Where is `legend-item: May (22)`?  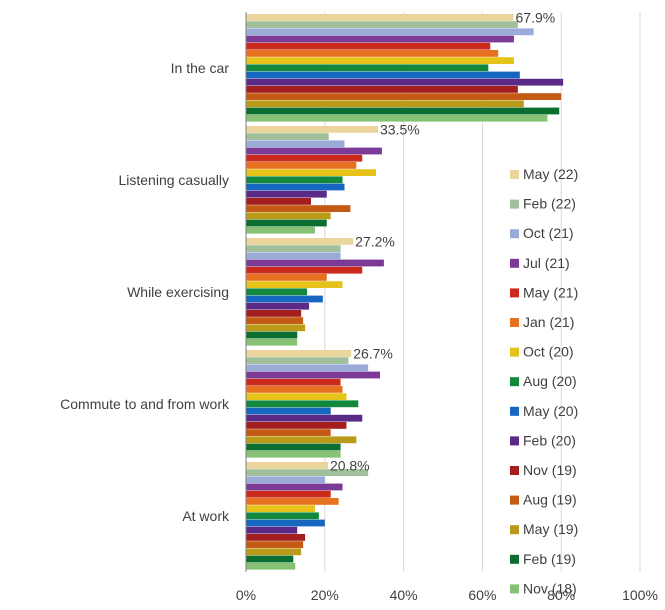 legend-item: May (22) is located at coordinates (544, 174).